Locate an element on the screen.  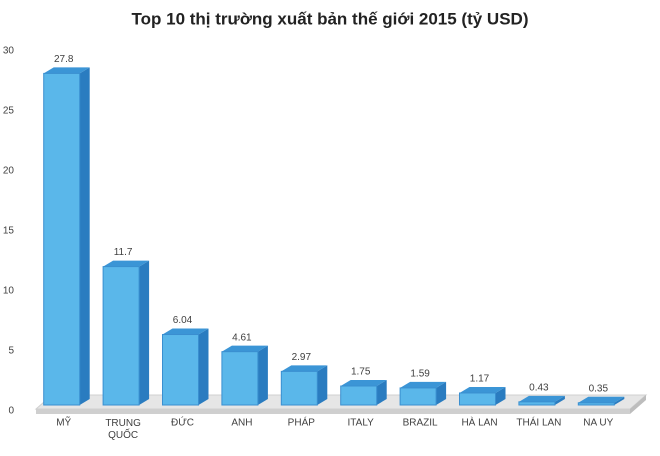
y-tick-label: 10 is located at coordinates (9, 291).